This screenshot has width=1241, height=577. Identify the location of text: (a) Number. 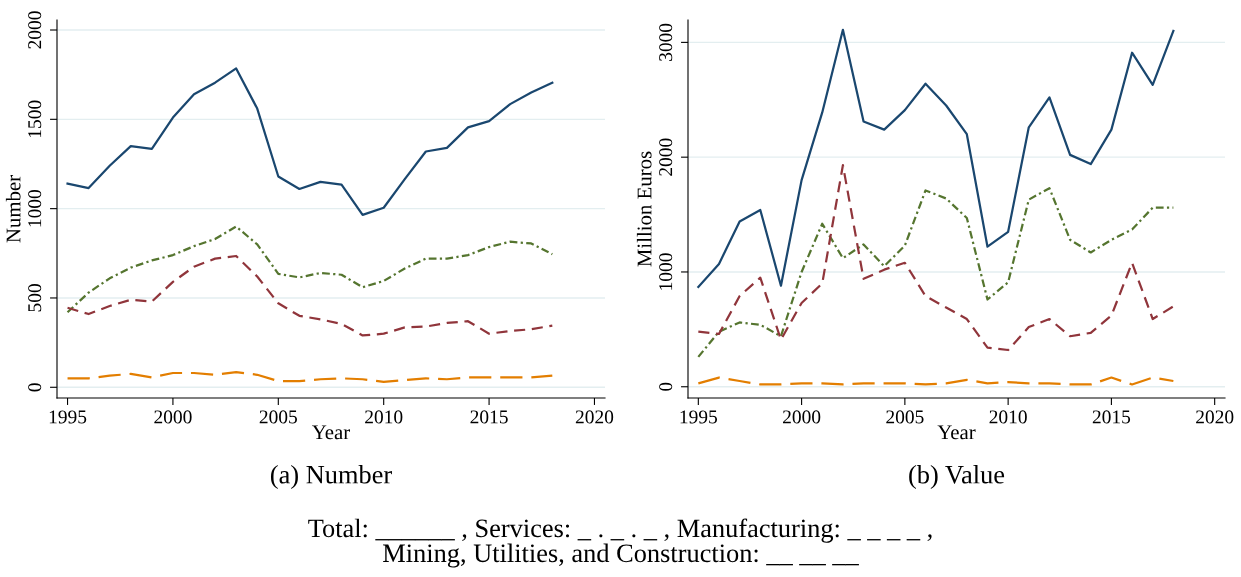
(331, 477).